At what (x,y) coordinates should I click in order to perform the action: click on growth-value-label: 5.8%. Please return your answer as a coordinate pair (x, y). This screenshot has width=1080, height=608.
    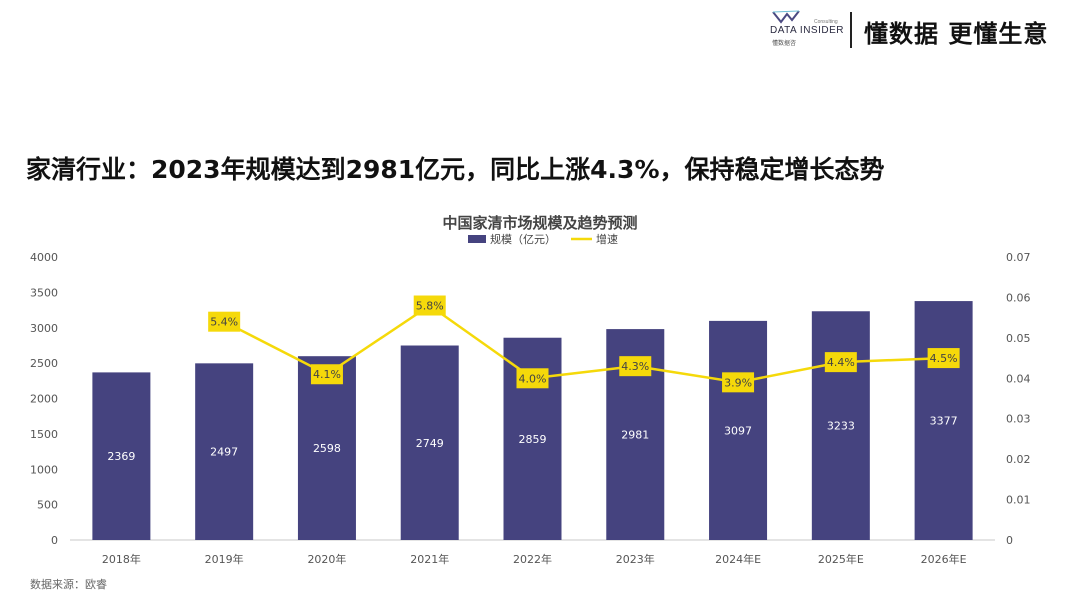
    Looking at the image, I should click on (430, 306).